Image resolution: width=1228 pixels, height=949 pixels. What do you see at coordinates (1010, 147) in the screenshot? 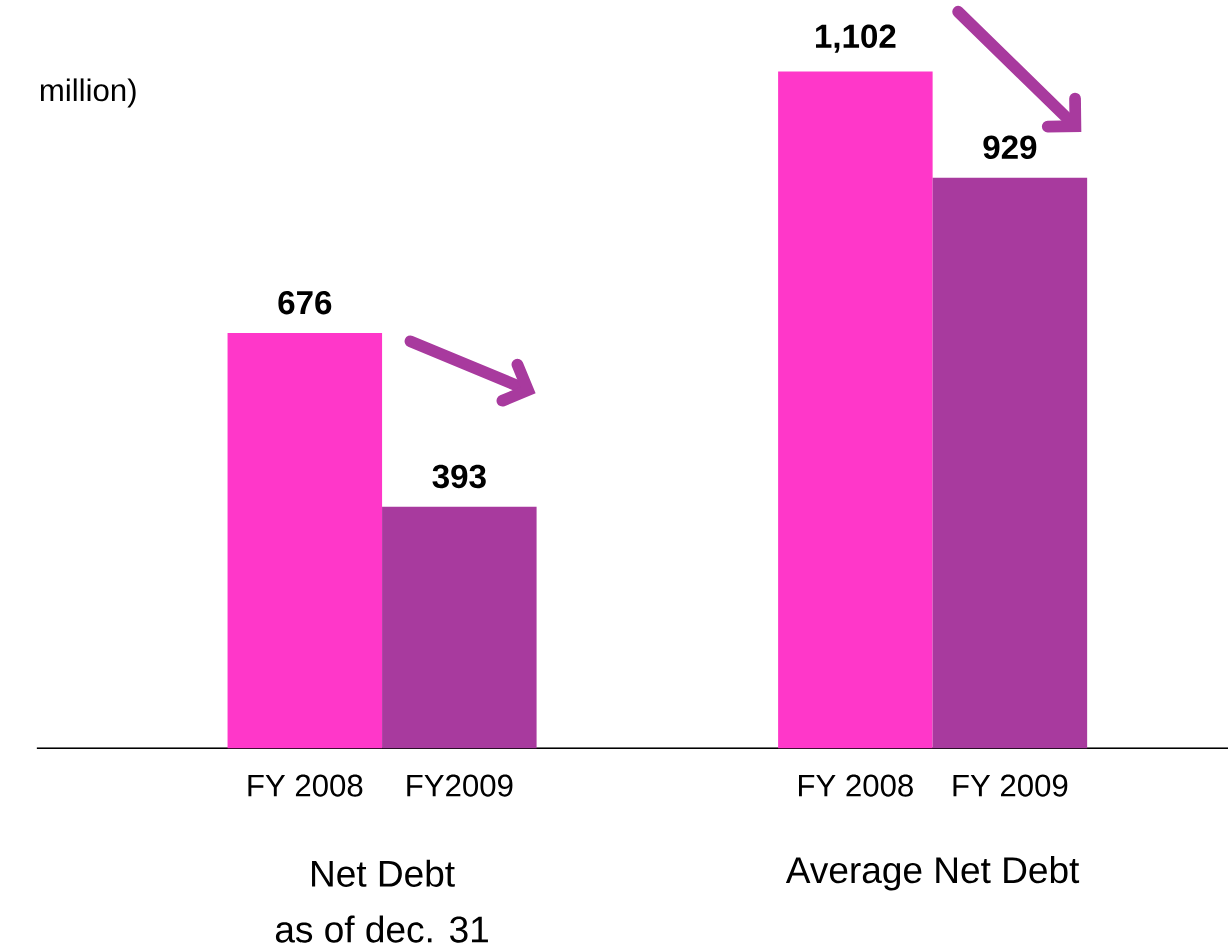
I see `data-label: 929` at bounding box center [1010, 147].